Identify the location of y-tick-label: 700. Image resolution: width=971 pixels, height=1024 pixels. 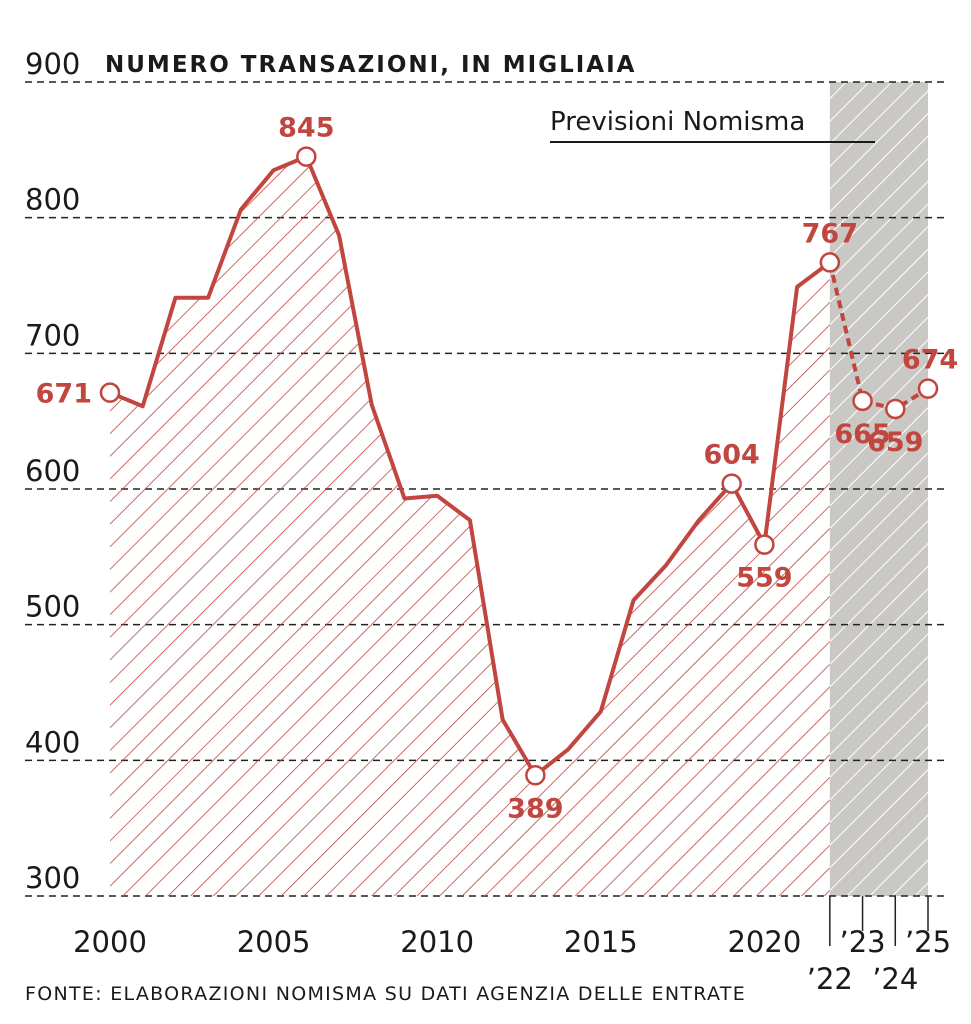
(52, 335).